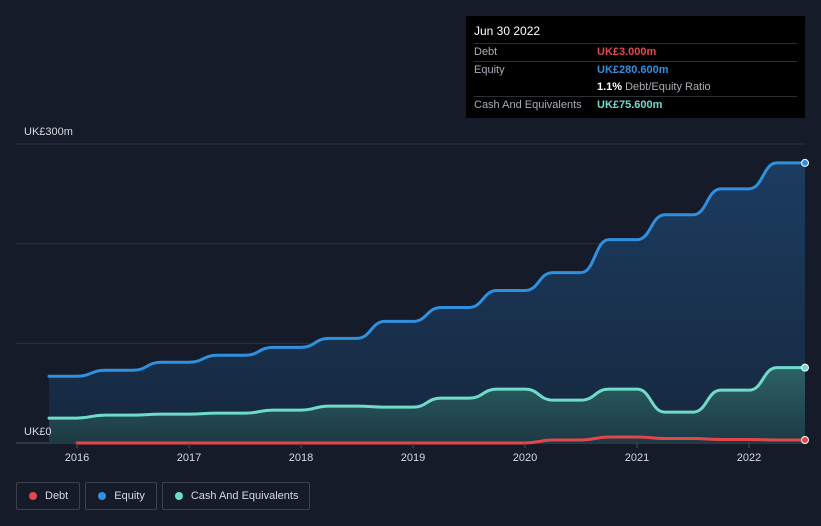  I want to click on tooltip-row-ratio: 1.1% Debt/Equity Ratio, so click(635, 87).